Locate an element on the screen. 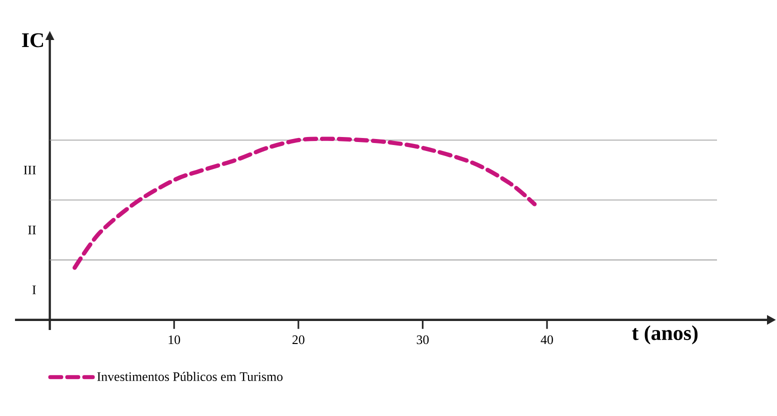 The width and height of the screenshot is (777, 416). x-tick-label: 40 is located at coordinates (546, 339).